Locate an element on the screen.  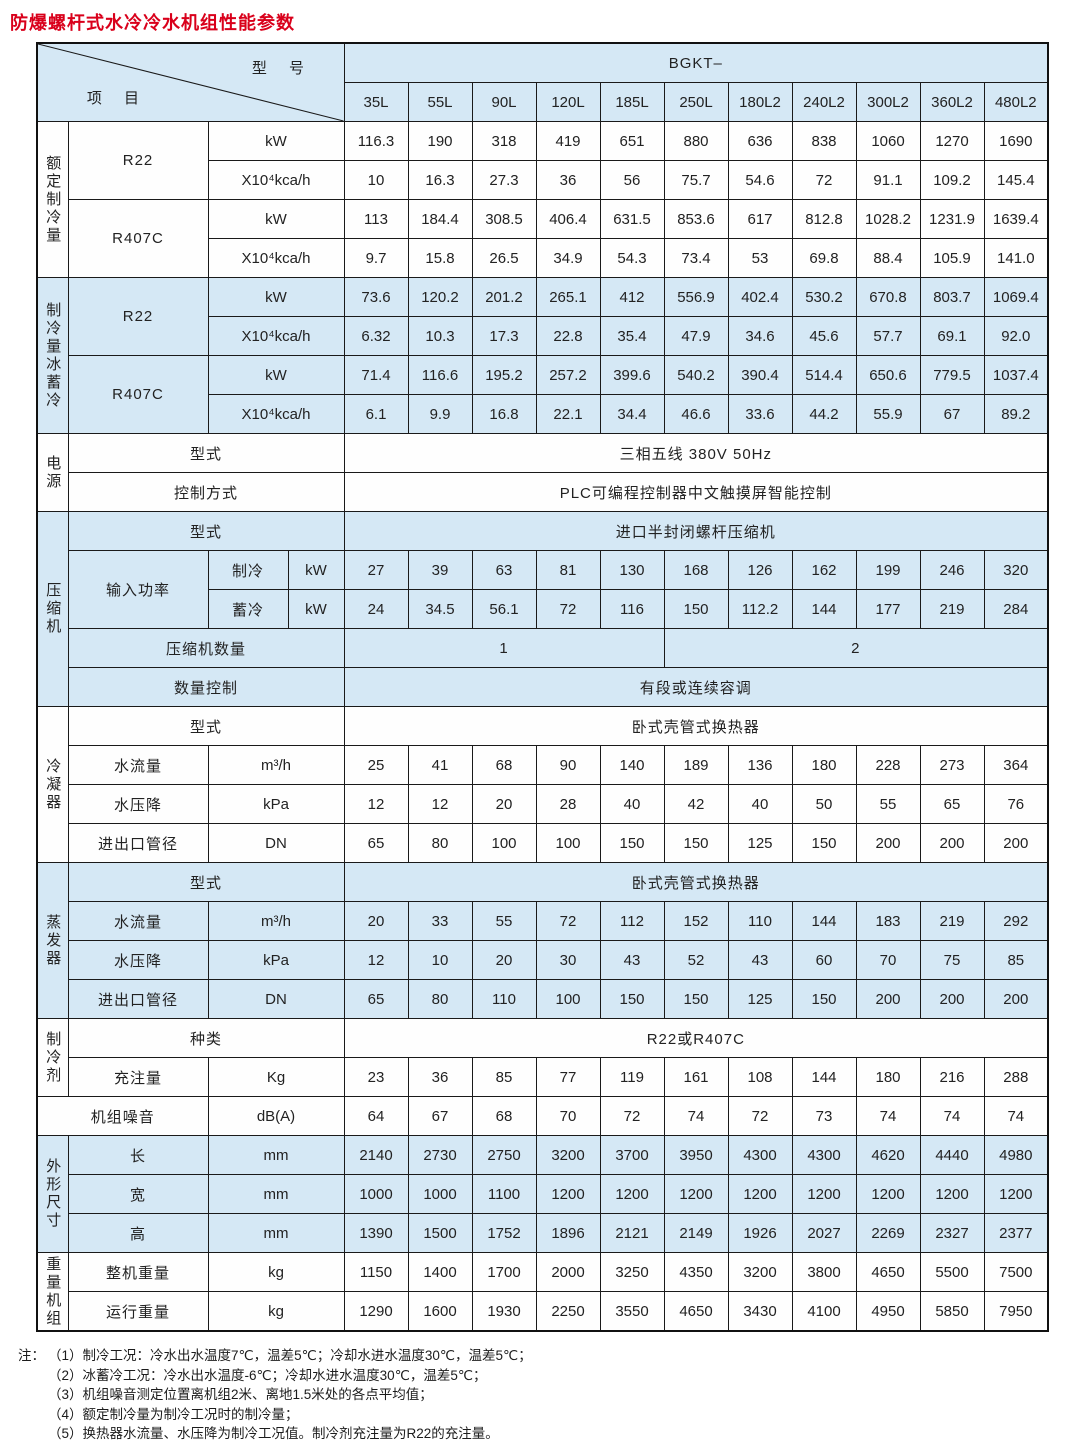
value-cell: 195.2 is located at coordinates (504, 375).